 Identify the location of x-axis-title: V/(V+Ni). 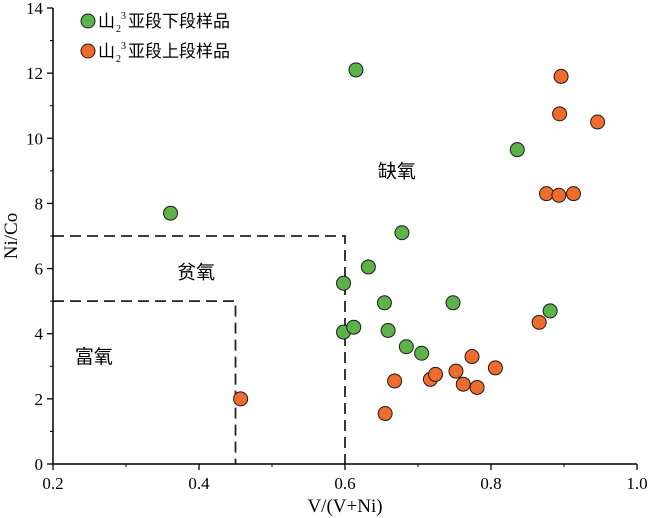
(344, 506).